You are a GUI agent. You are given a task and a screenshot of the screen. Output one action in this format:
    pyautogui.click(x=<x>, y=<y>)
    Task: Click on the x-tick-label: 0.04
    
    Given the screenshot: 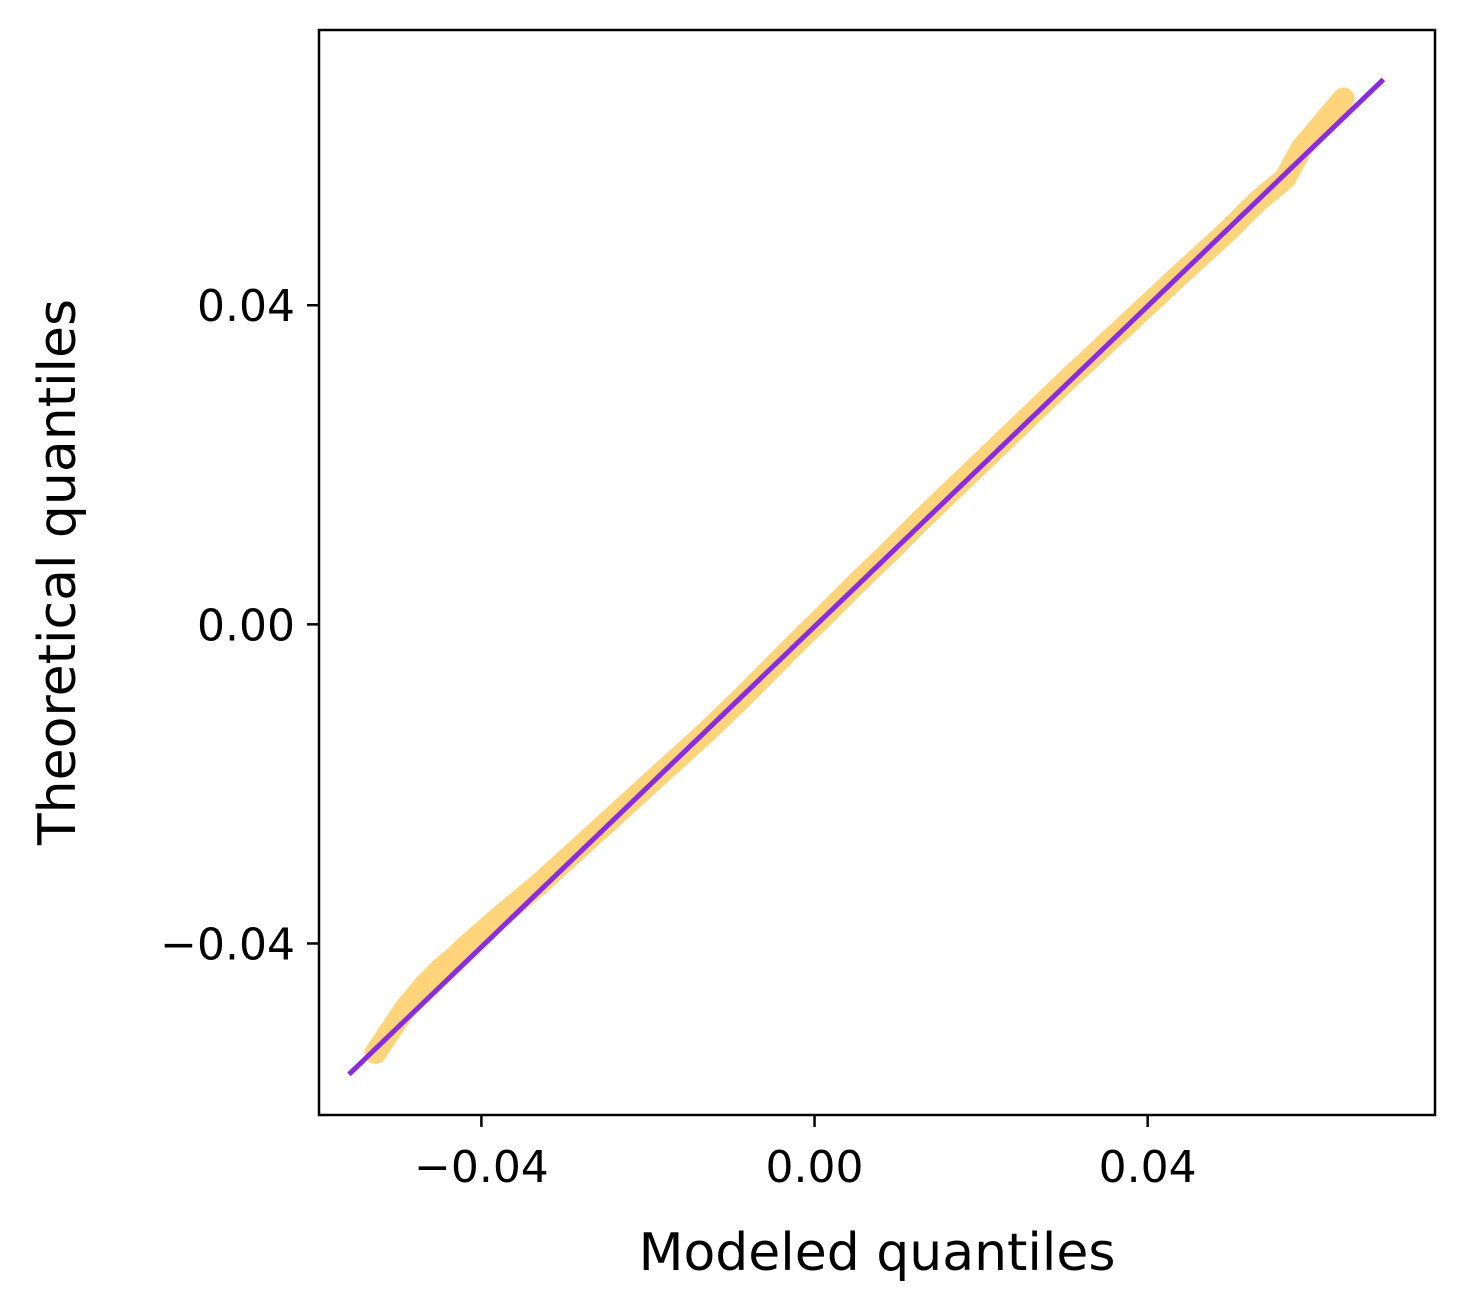 What is the action you would take?
    pyautogui.click(x=1148, y=1167)
    